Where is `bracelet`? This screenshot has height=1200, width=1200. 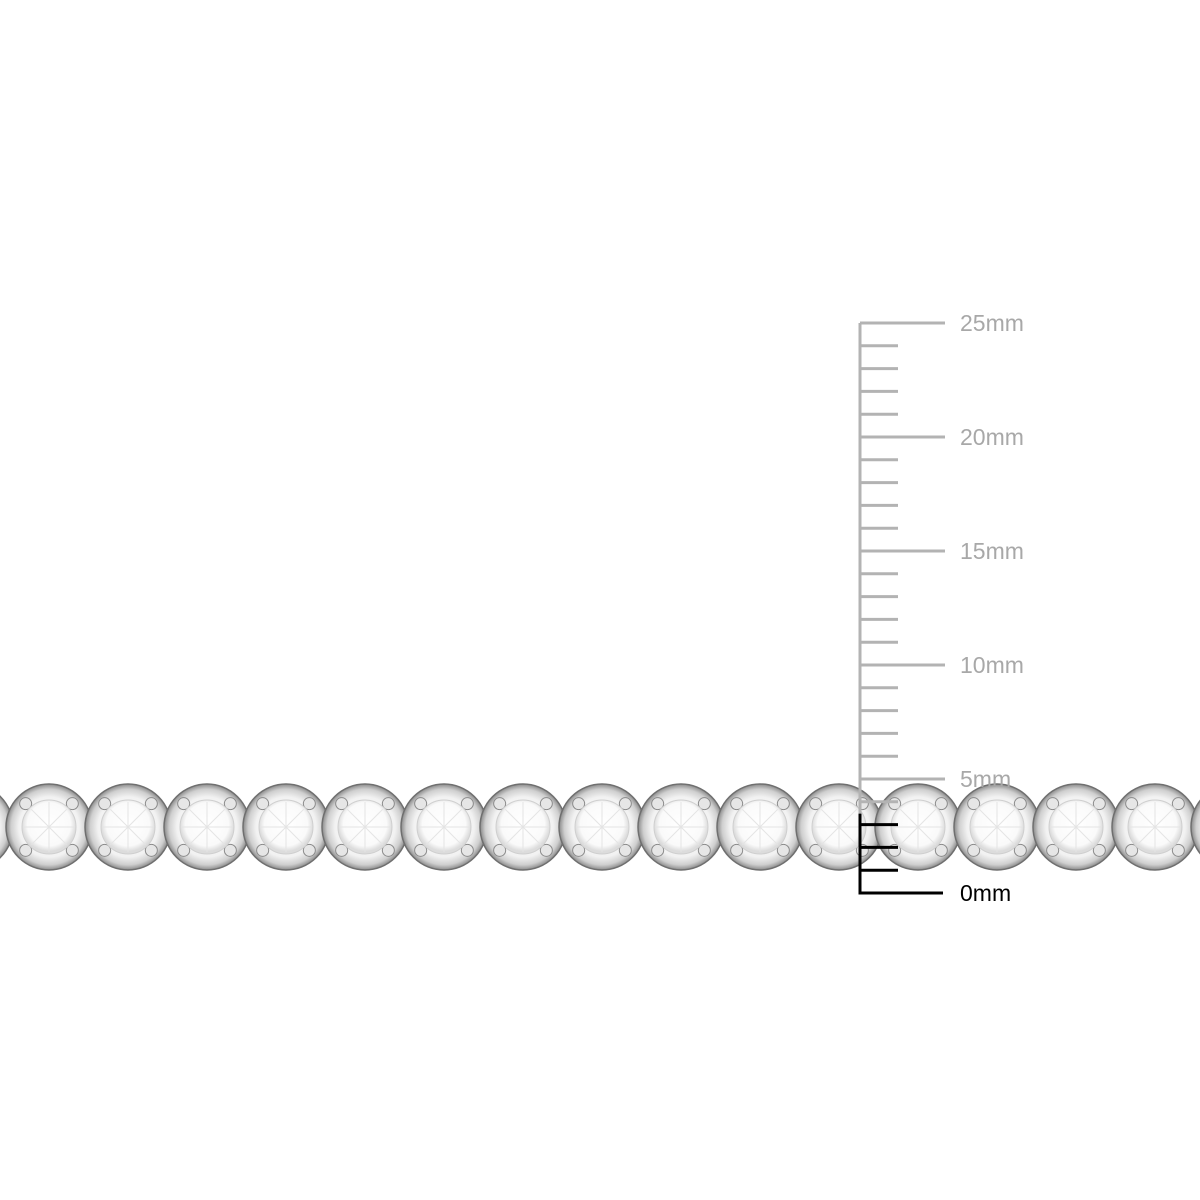 bracelet is located at coordinates (600, 827).